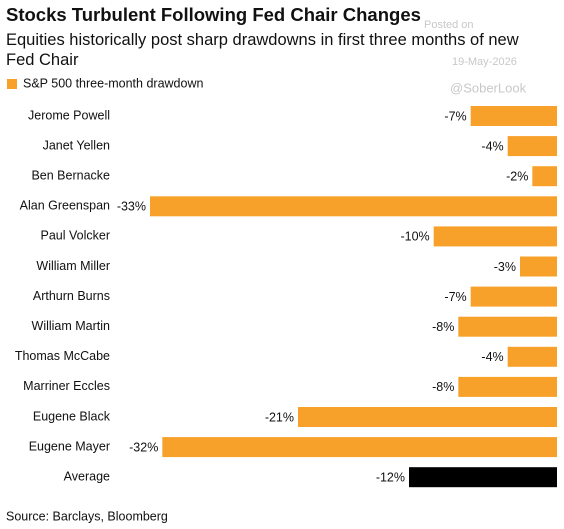 This screenshot has width=564, height=529. I want to click on category-label: Paul Volcker, so click(75, 236).